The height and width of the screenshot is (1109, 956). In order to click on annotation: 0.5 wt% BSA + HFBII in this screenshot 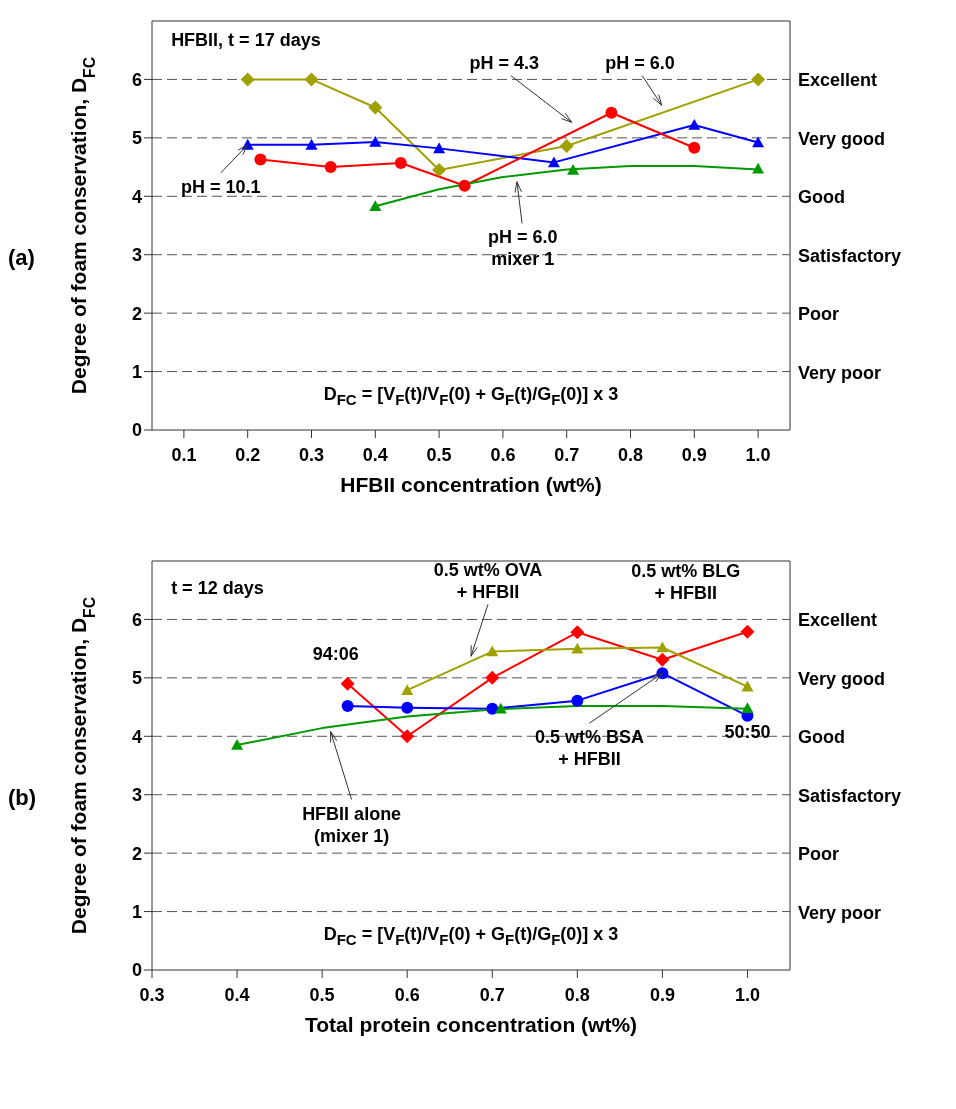, I will do `click(589, 748)`.